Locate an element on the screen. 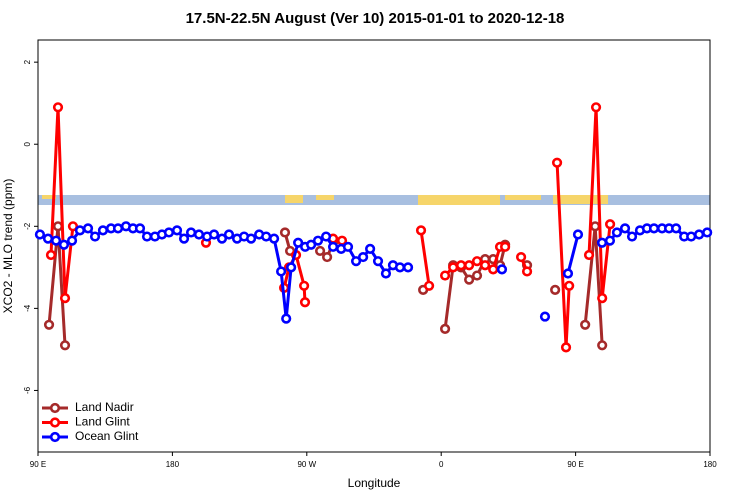 The height and width of the screenshot is (500, 750). y-tick-label: 0 is located at coordinates (27, 143).